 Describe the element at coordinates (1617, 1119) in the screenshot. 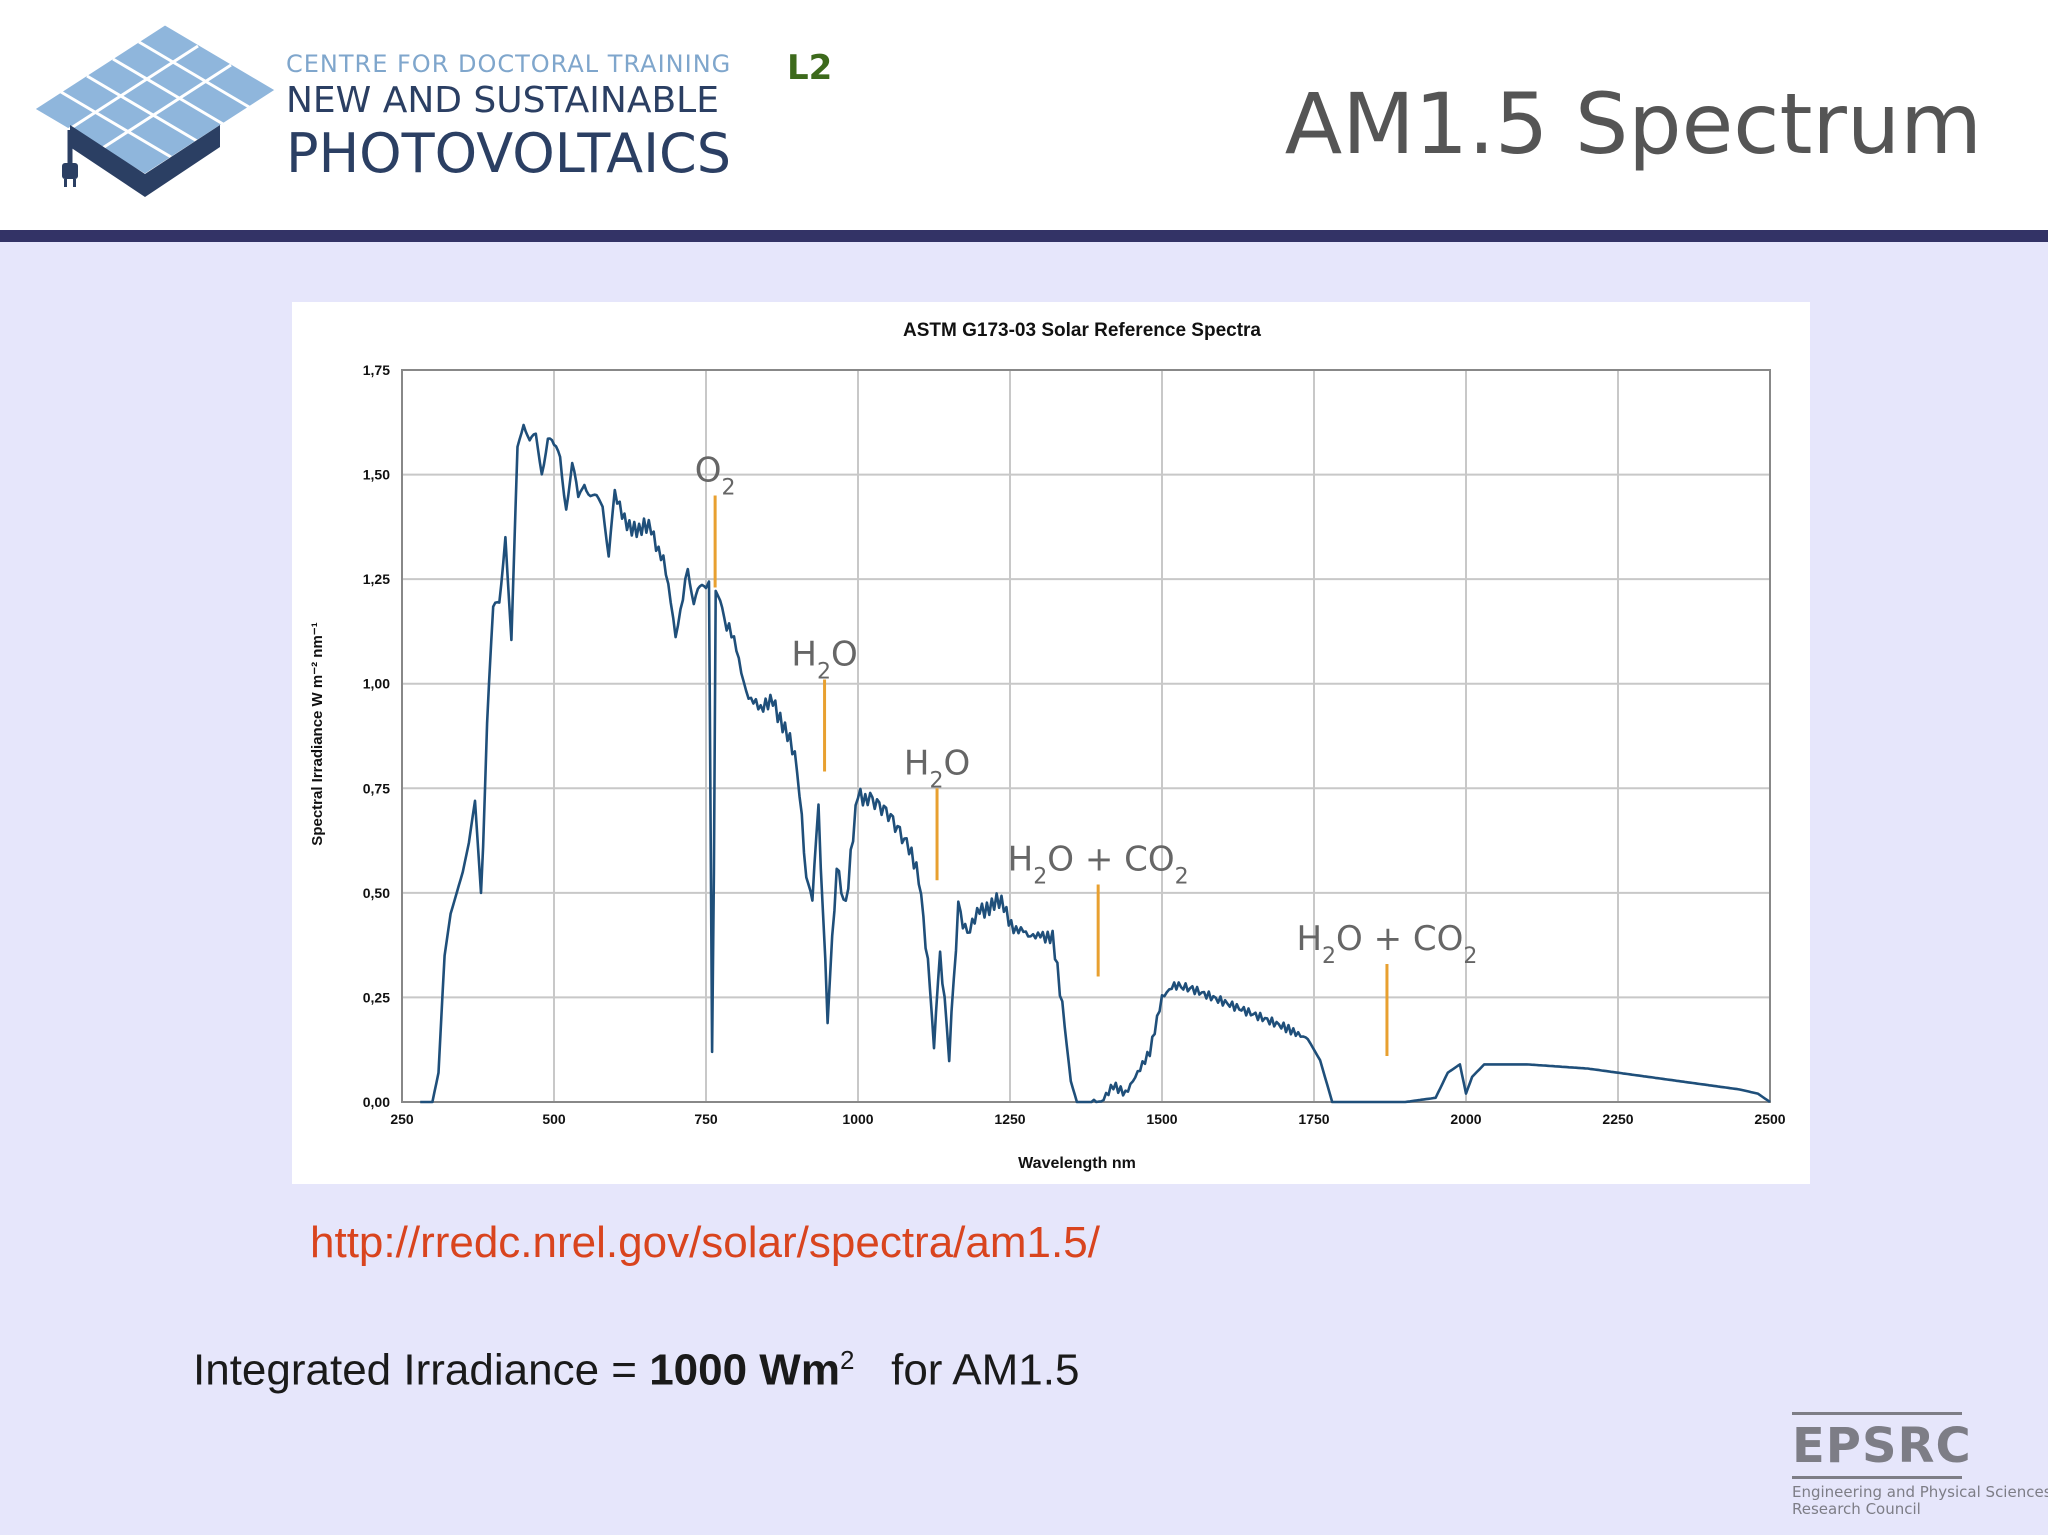

I see `x-tick-label: 2250` at that location.